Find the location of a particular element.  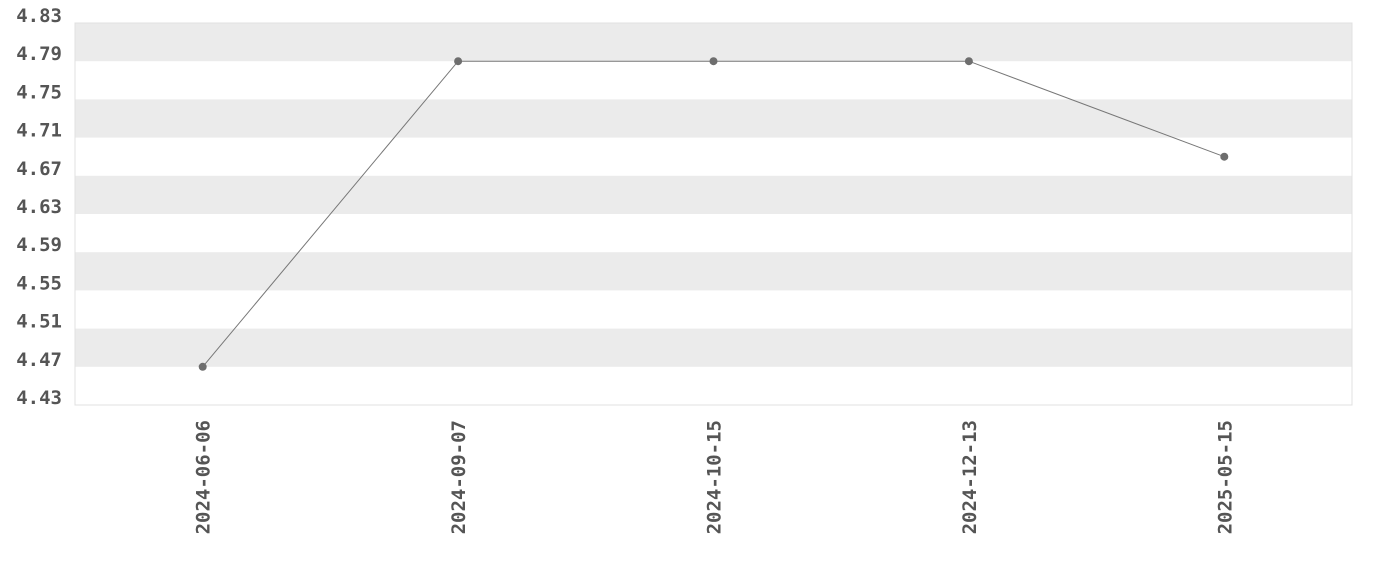

x-tick-label: 2024-09-07 is located at coordinates (459, 477).